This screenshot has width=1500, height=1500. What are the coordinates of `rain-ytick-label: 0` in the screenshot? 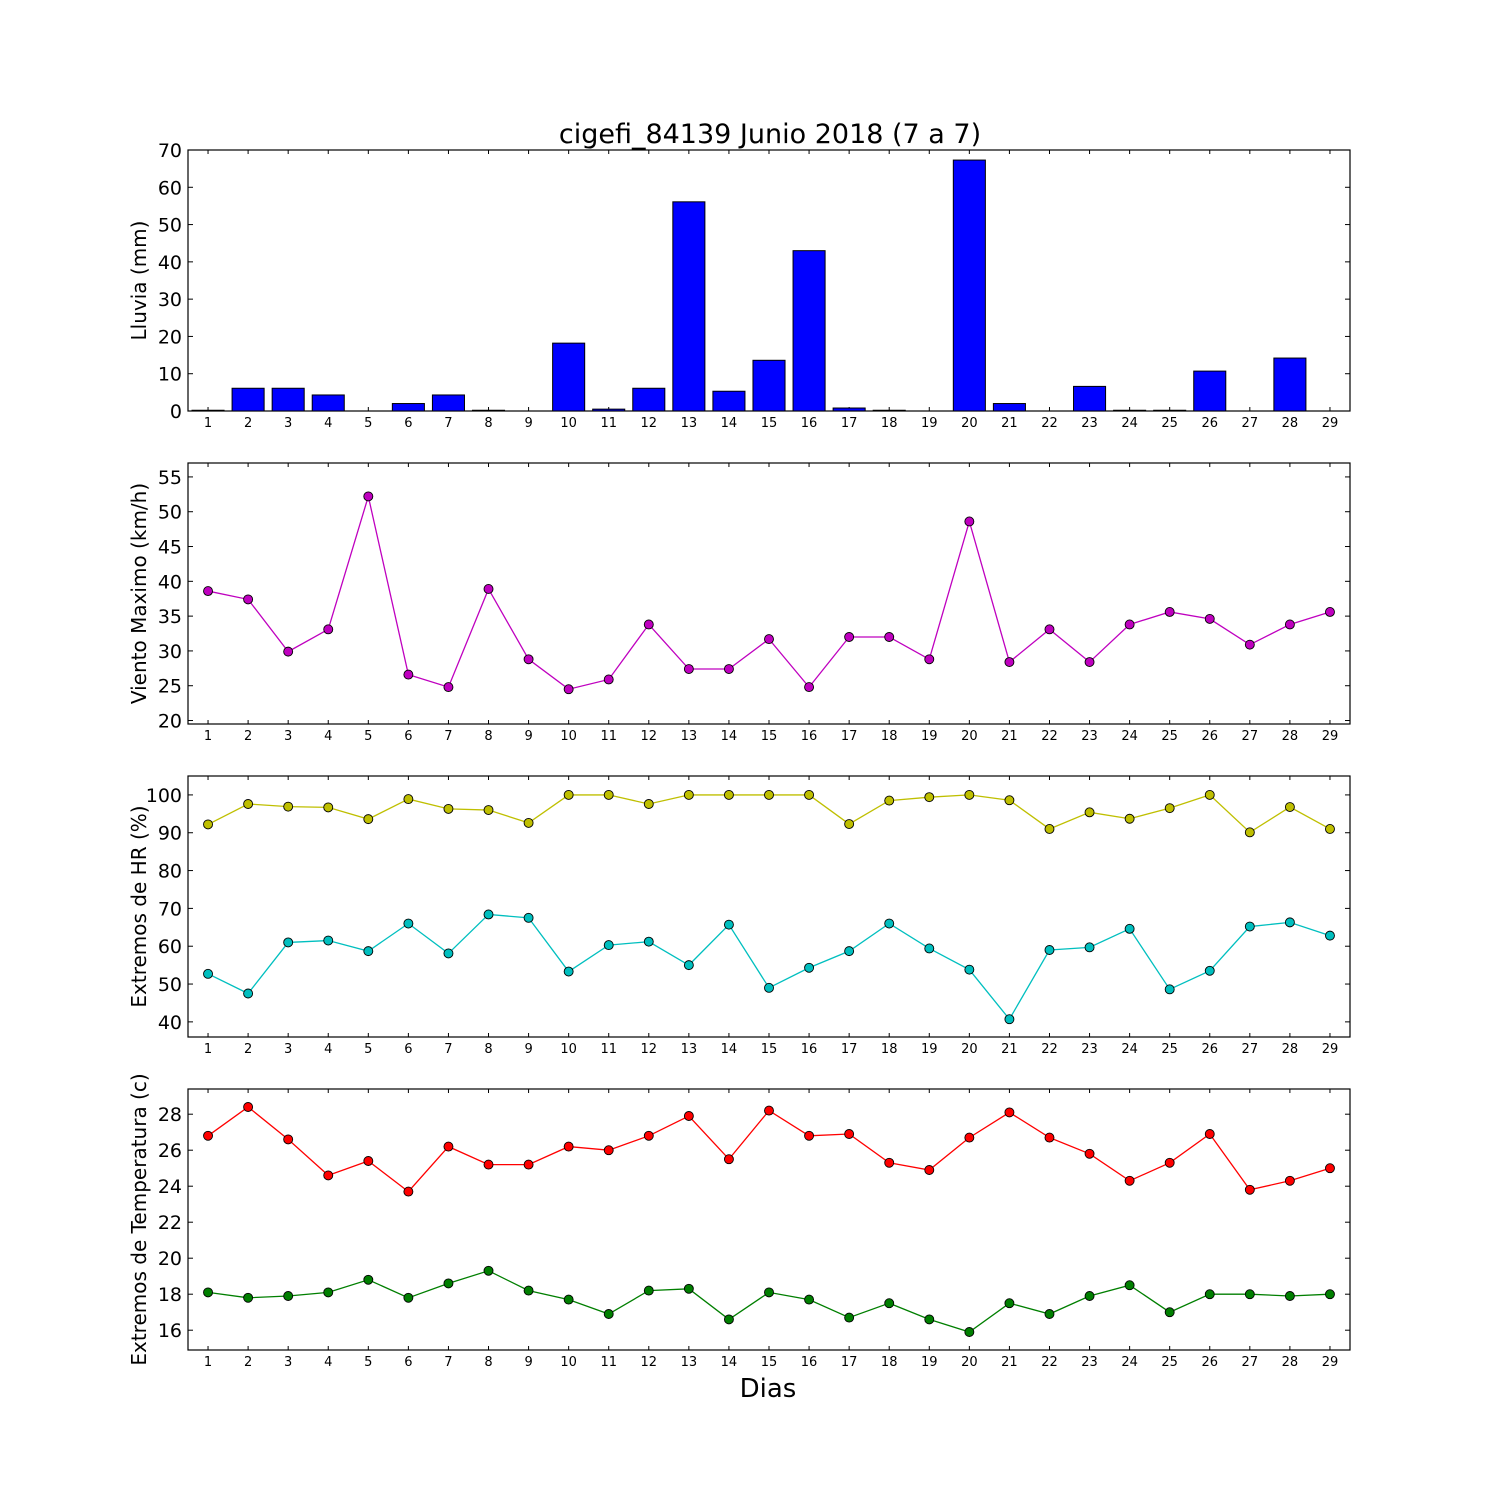 It's located at (176, 412).